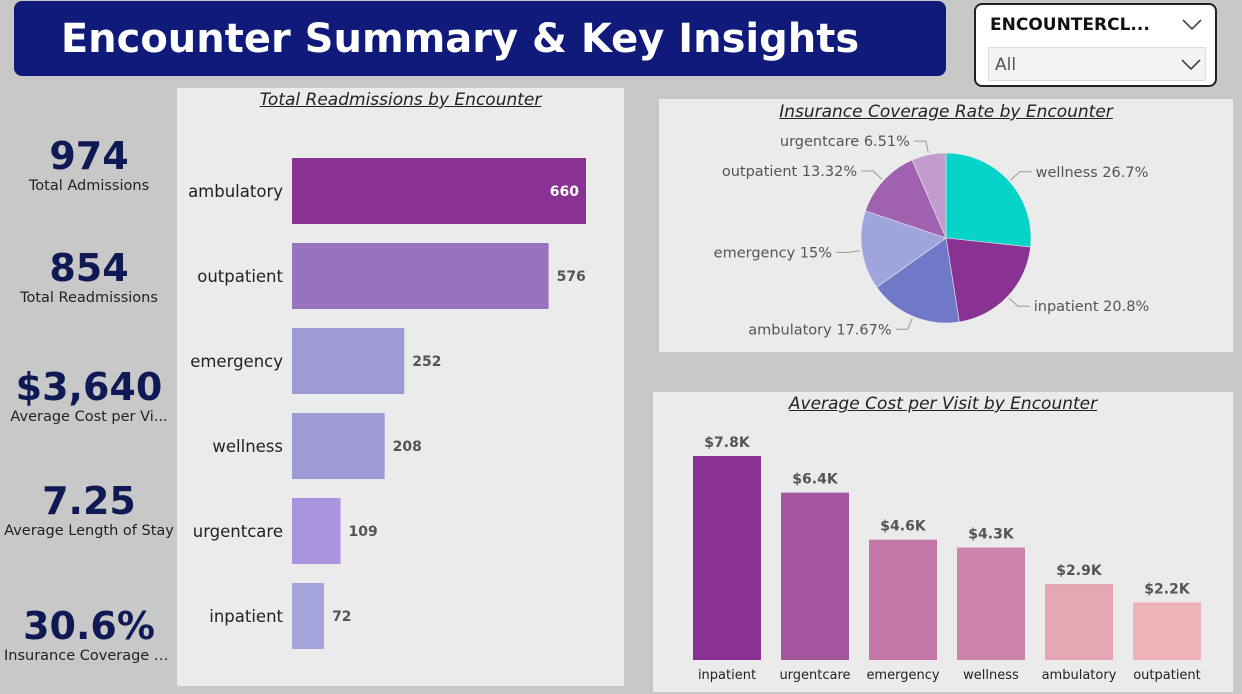 The height and width of the screenshot is (694, 1242). Describe the element at coordinates (819, 330) in the screenshot. I see `pie-label: ambulatory 17.67%` at that location.